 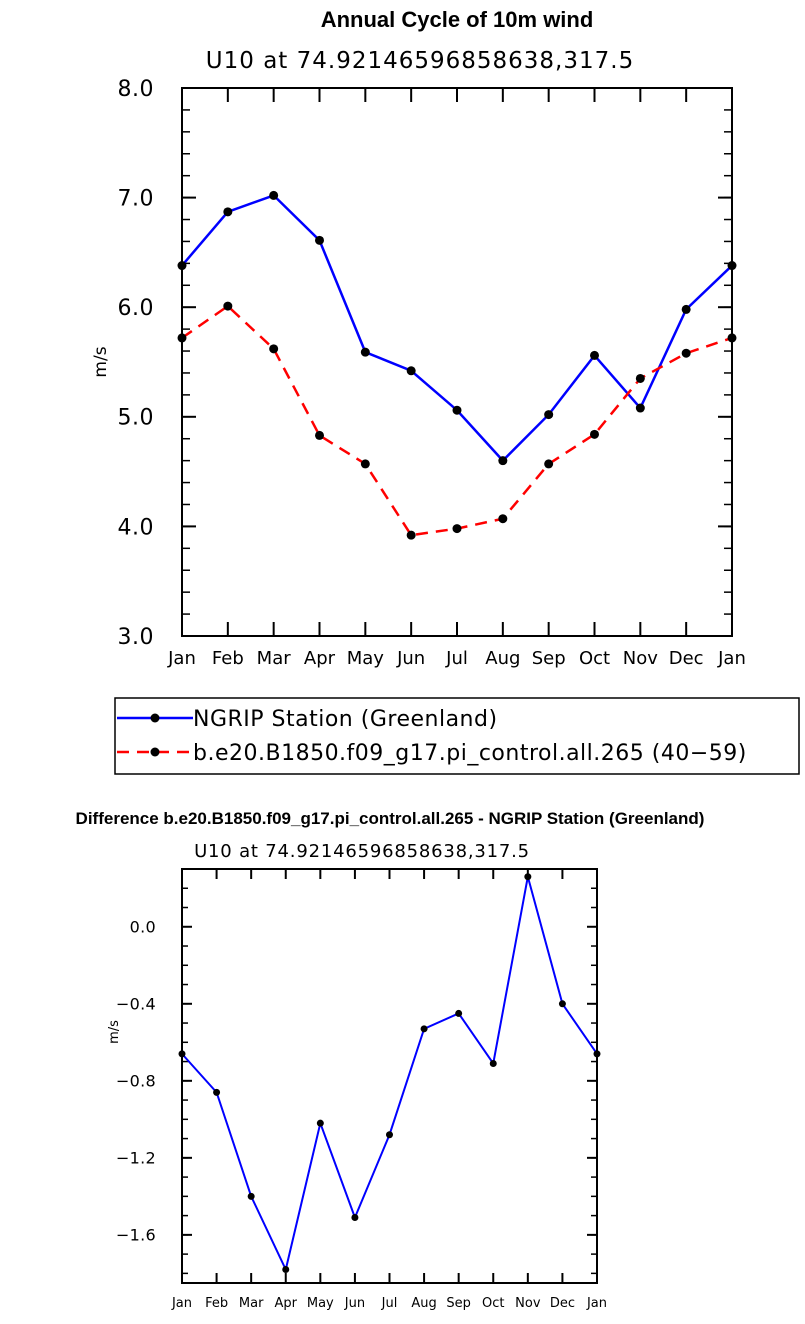 What do you see at coordinates (136, 418) in the screenshot?
I see `y-tick-label: 5.0` at bounding box center [136, 418].